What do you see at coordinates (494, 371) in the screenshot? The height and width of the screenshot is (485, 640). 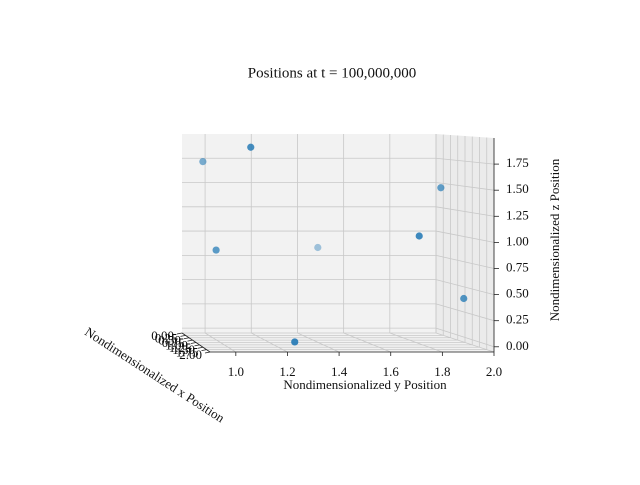 I see `y-tick-label: 2.0` at bounding box center [494, 371].